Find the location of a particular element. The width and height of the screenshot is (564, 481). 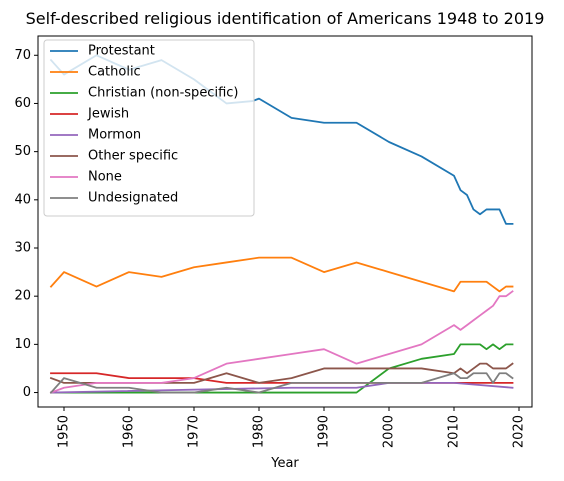

series-line-mormon is located at coordinates (282, 388).